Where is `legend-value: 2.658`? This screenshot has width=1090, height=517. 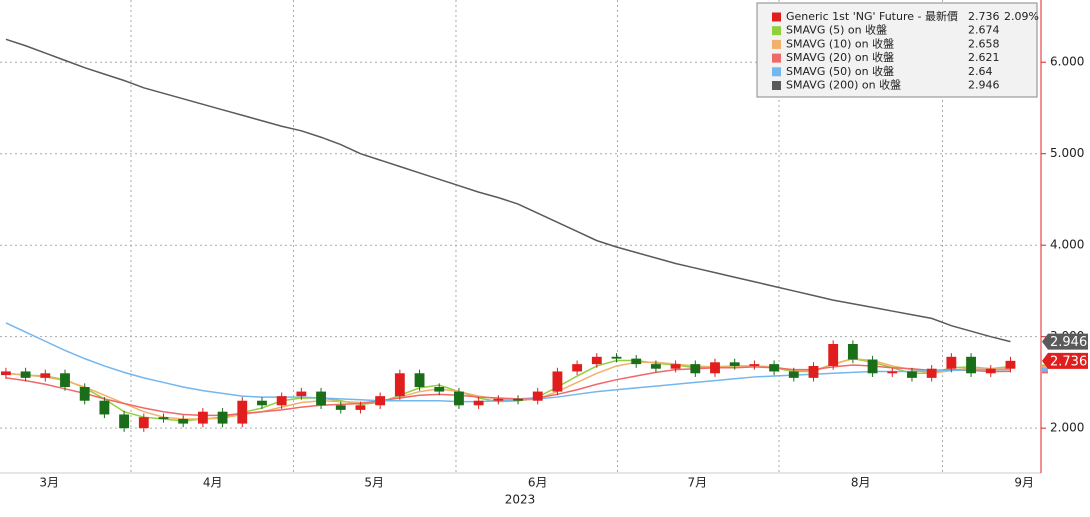 legend-value: 2.658 is located at coordinates (984, 43).